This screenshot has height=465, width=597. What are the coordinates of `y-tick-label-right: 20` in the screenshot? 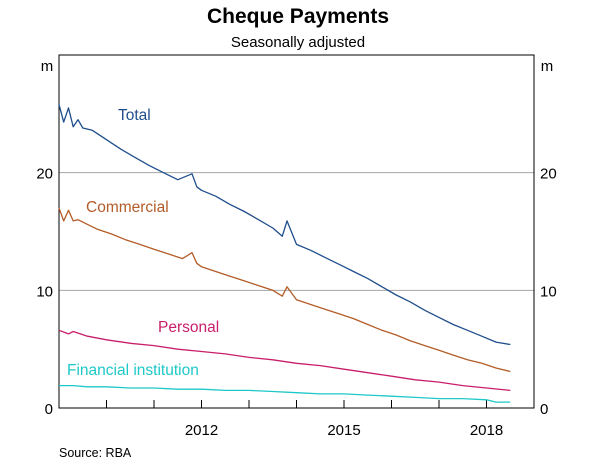 It's located at (548, 174).